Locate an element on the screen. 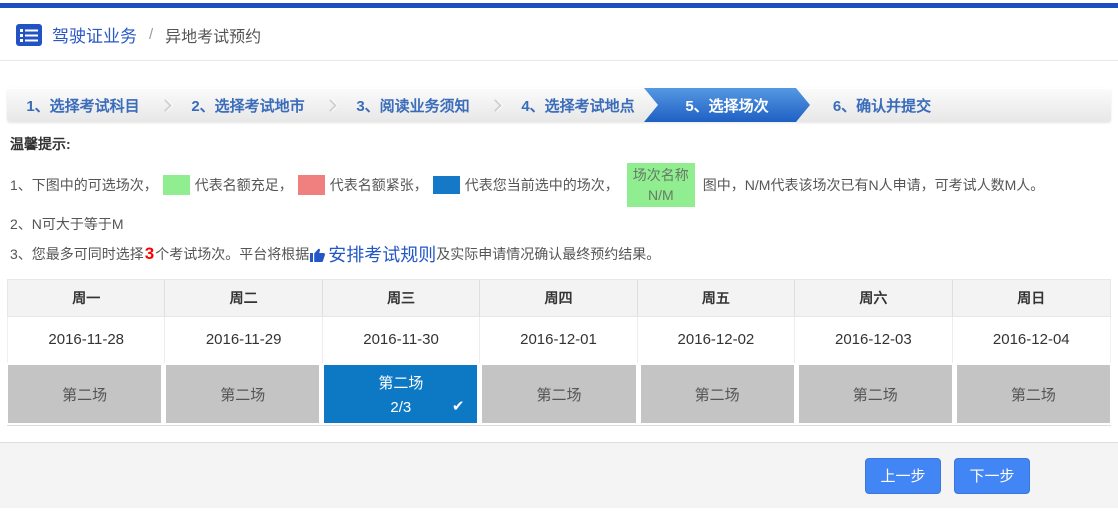 The image size is (1118, 515). tip1-text-2: 图中，N/M代表该场次已有N人申请，可考试人数M人。 is located at coordinates (873, 185).